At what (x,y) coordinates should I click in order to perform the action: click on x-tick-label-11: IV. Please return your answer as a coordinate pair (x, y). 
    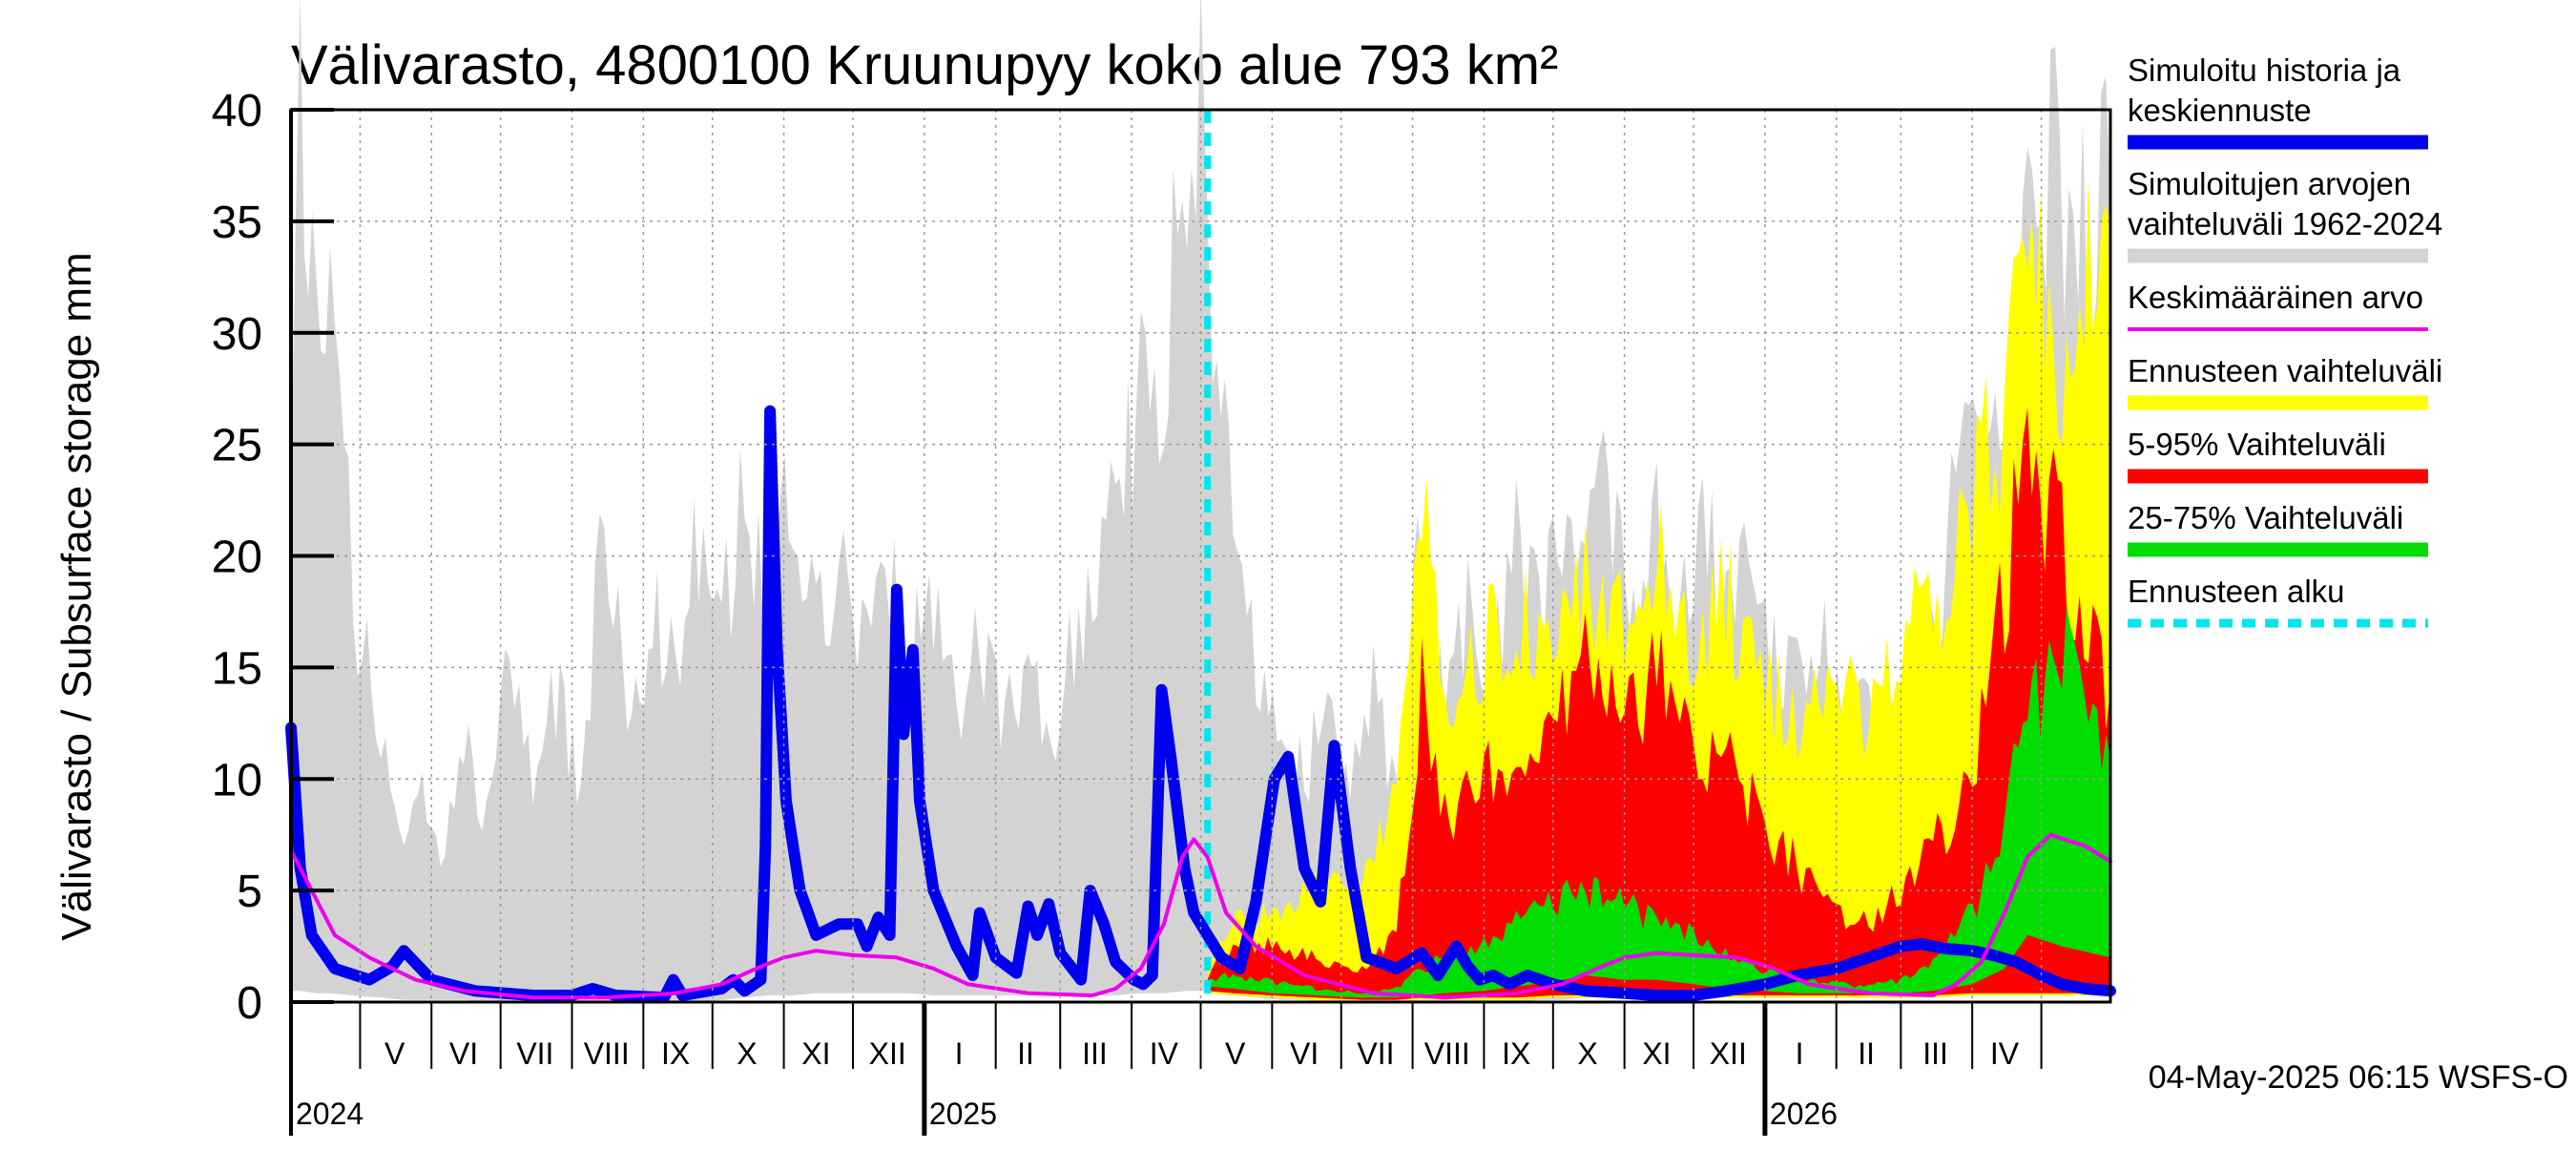
    Looking at the image, I should click on (1164, 1053).